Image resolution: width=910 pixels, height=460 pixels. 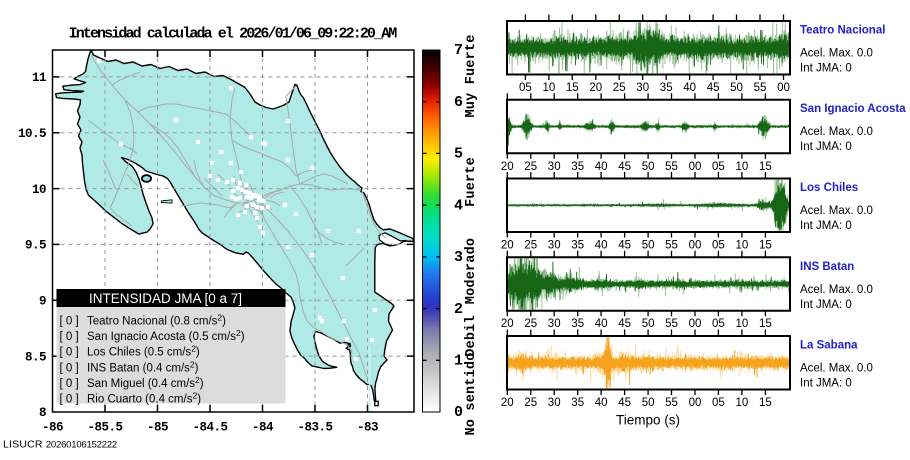 I want to click on svg-text: -83, so click(x=367, y=428).